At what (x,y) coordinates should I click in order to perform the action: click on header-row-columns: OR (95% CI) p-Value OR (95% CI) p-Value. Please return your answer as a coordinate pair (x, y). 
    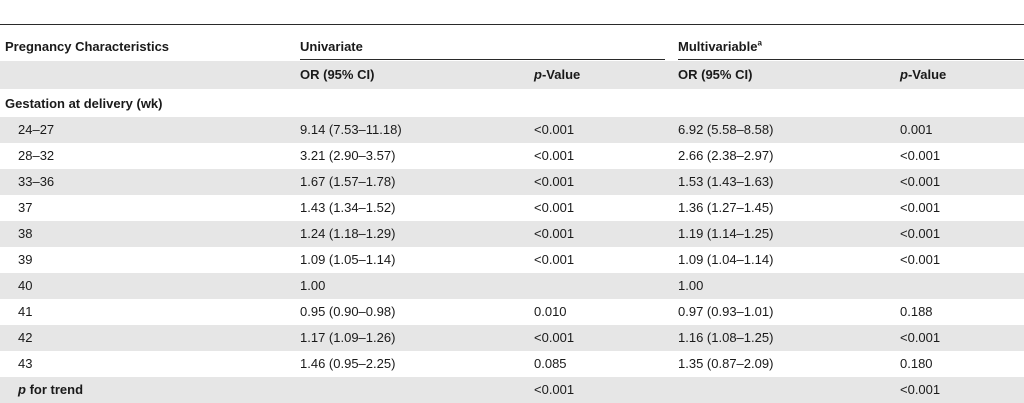
    Looking at the image, I should click on (512, 75).